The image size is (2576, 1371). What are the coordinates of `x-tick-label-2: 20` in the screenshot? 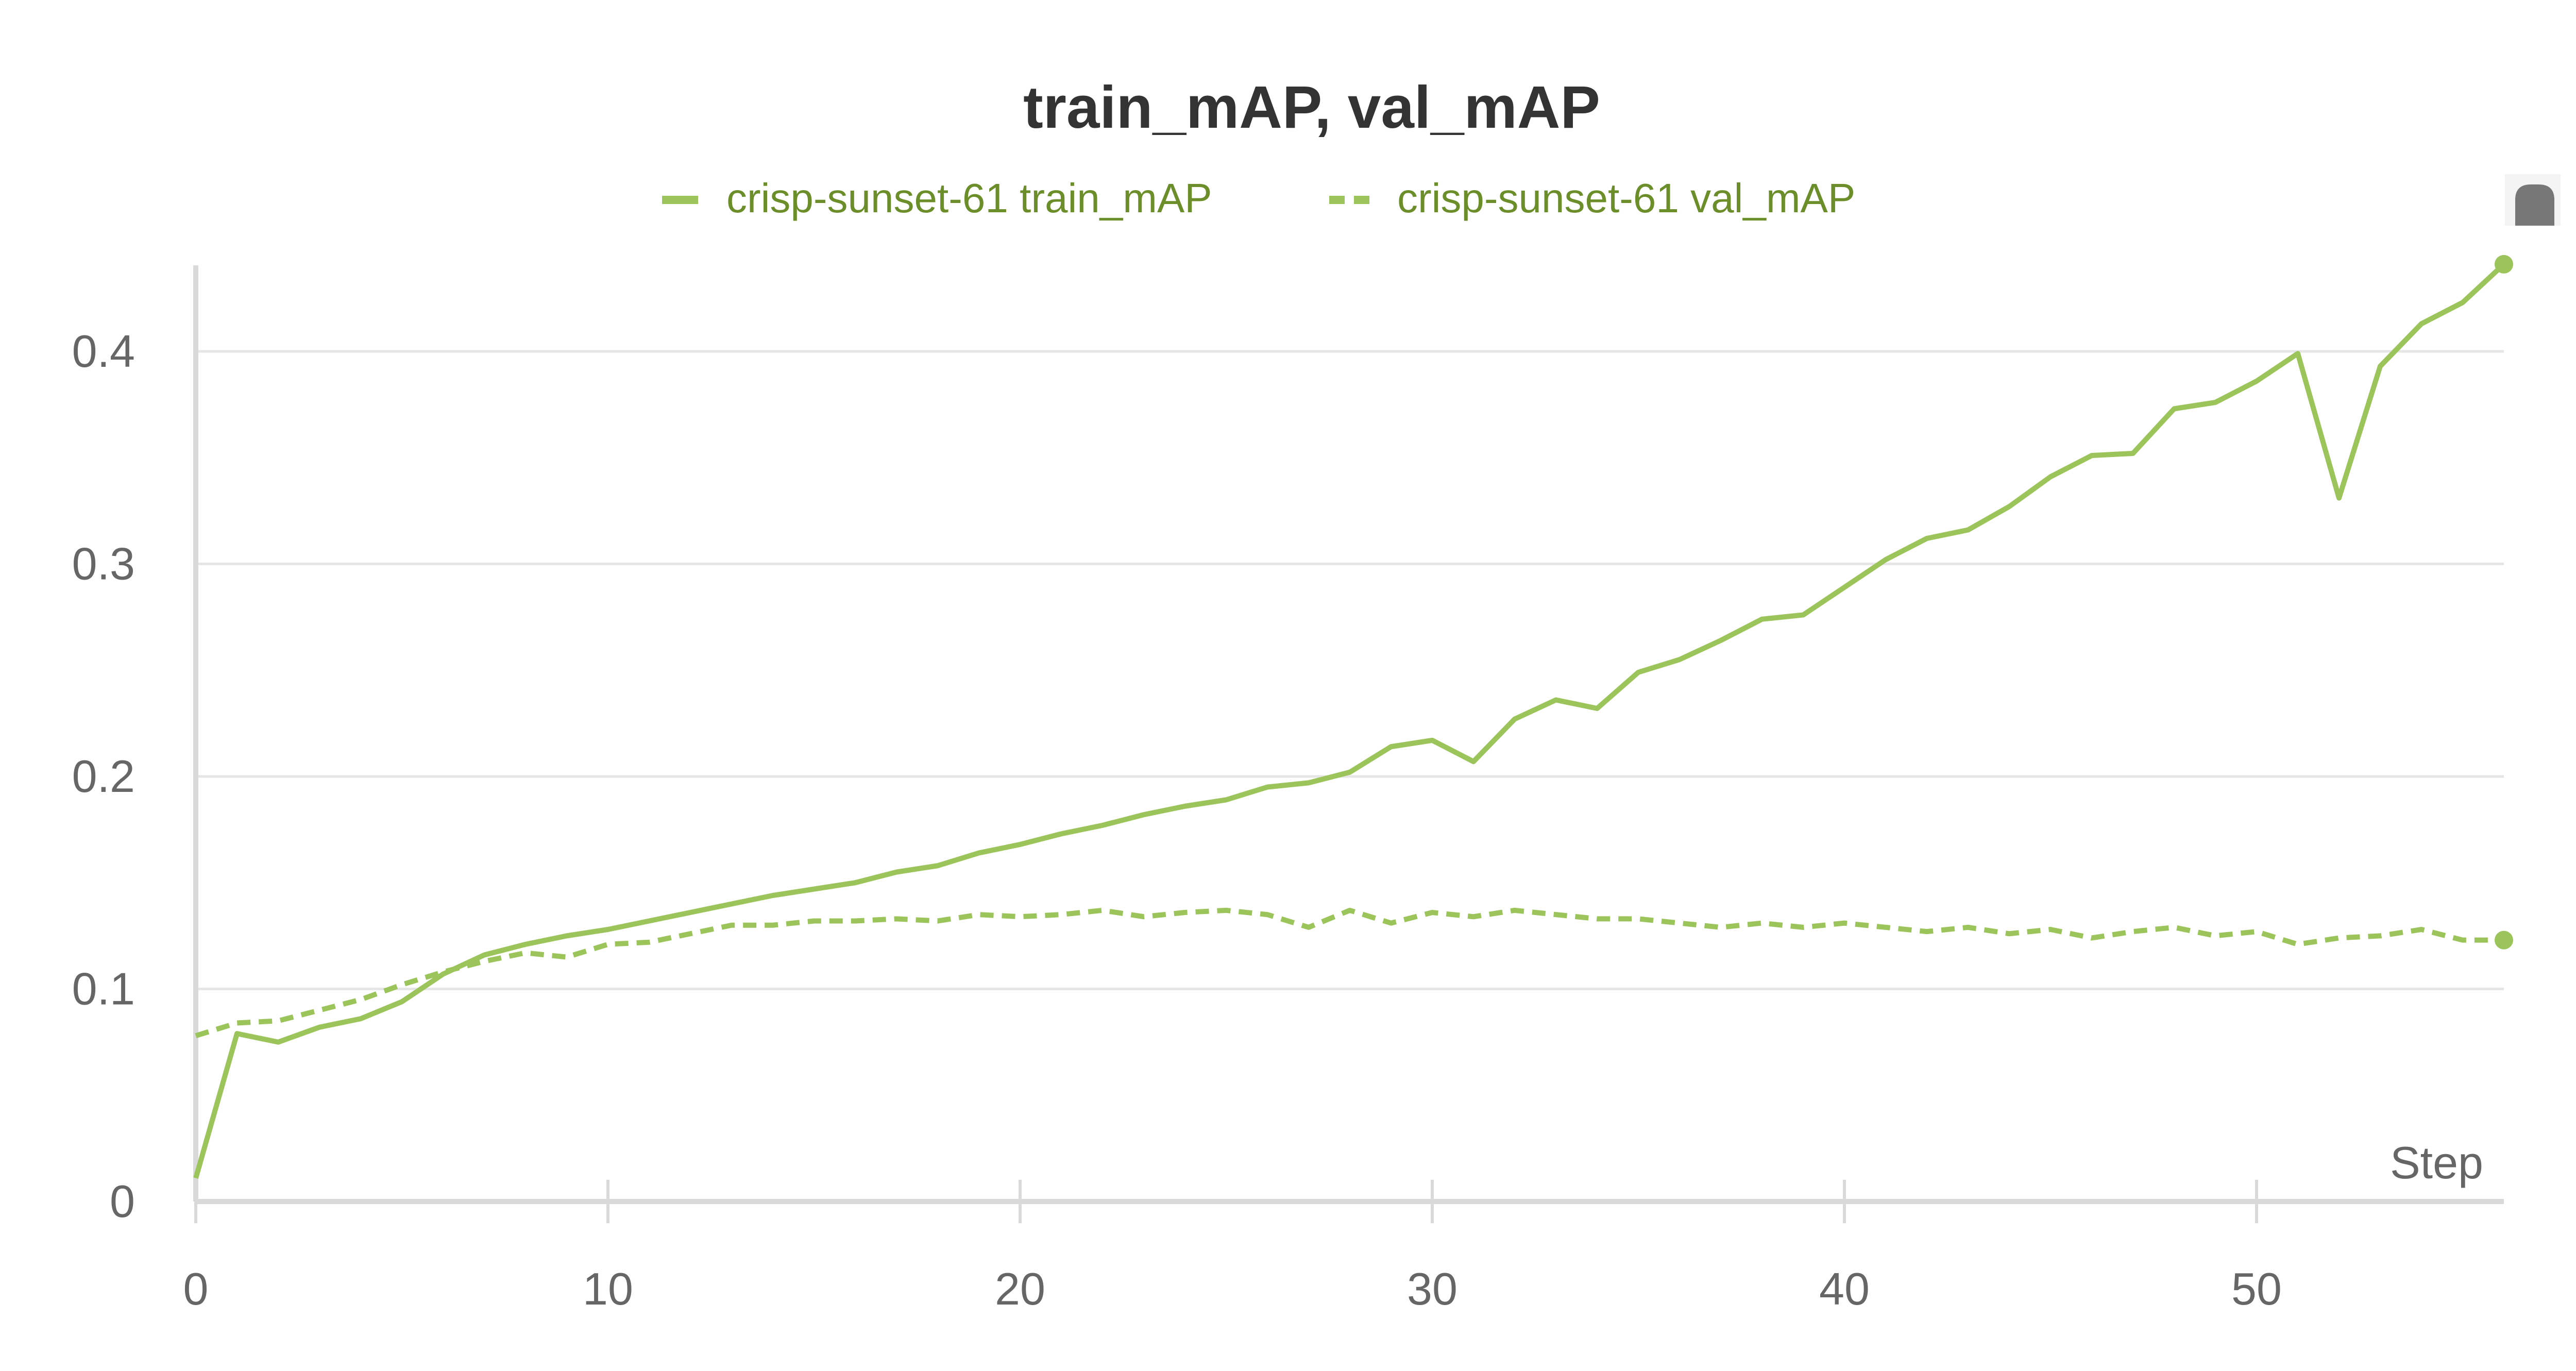 It's located at (1020, 1288).